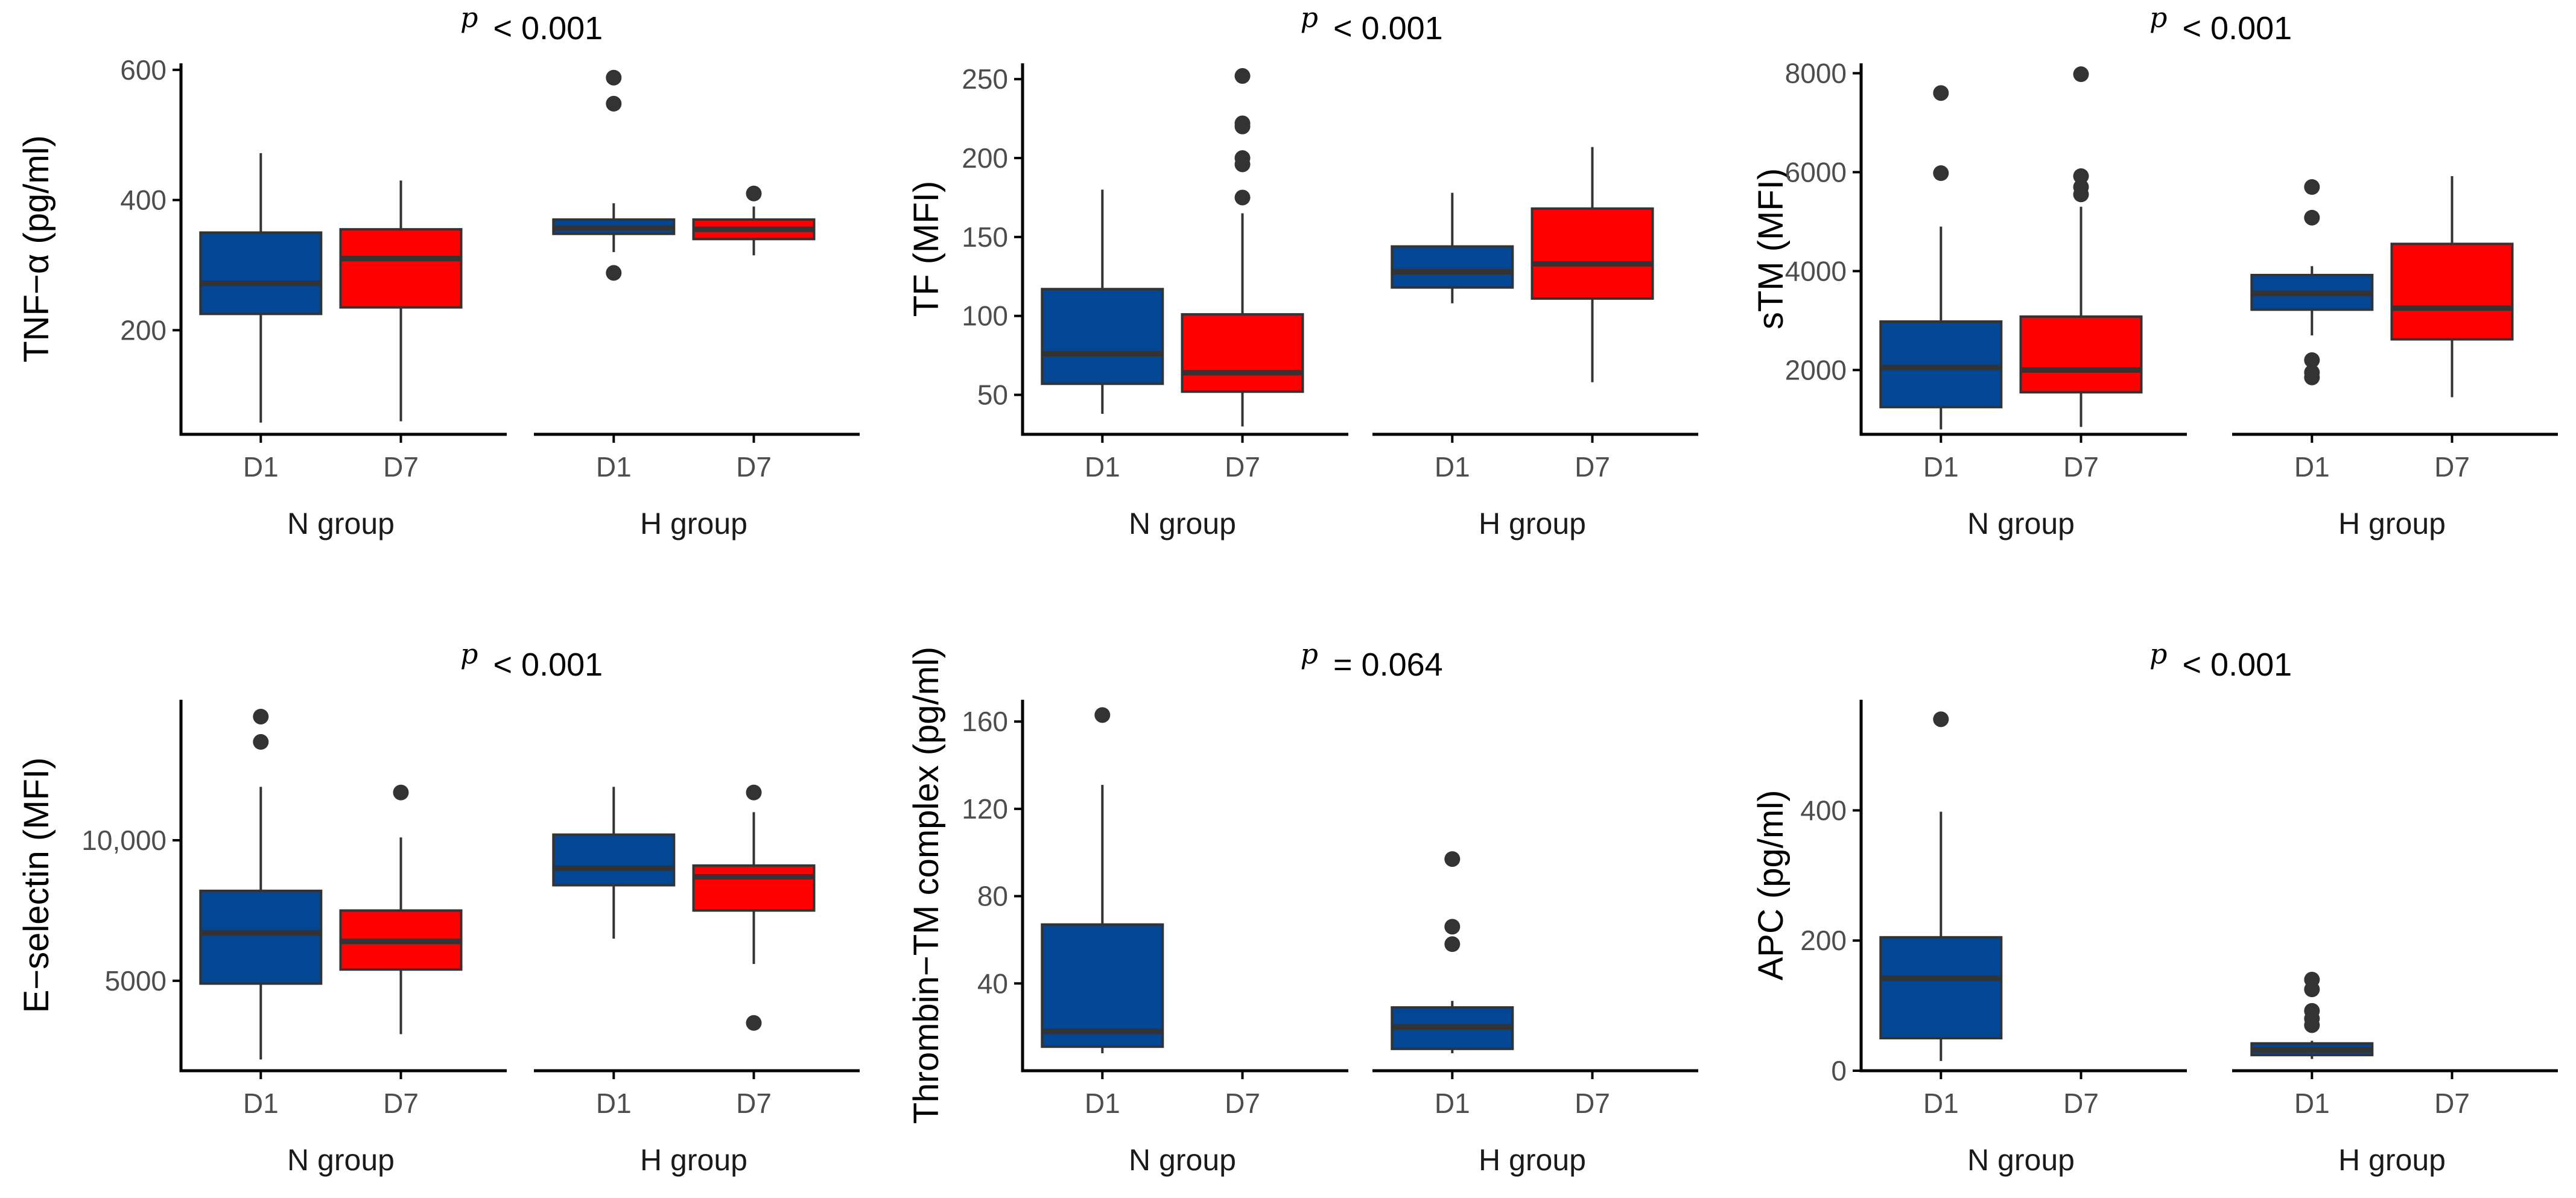 This screenshot has height=1198, width=2576. What do you see at coordinates (992, 984) in the screenshot?
I see `y-tick-label: 40` at bounding box center [992, 984].